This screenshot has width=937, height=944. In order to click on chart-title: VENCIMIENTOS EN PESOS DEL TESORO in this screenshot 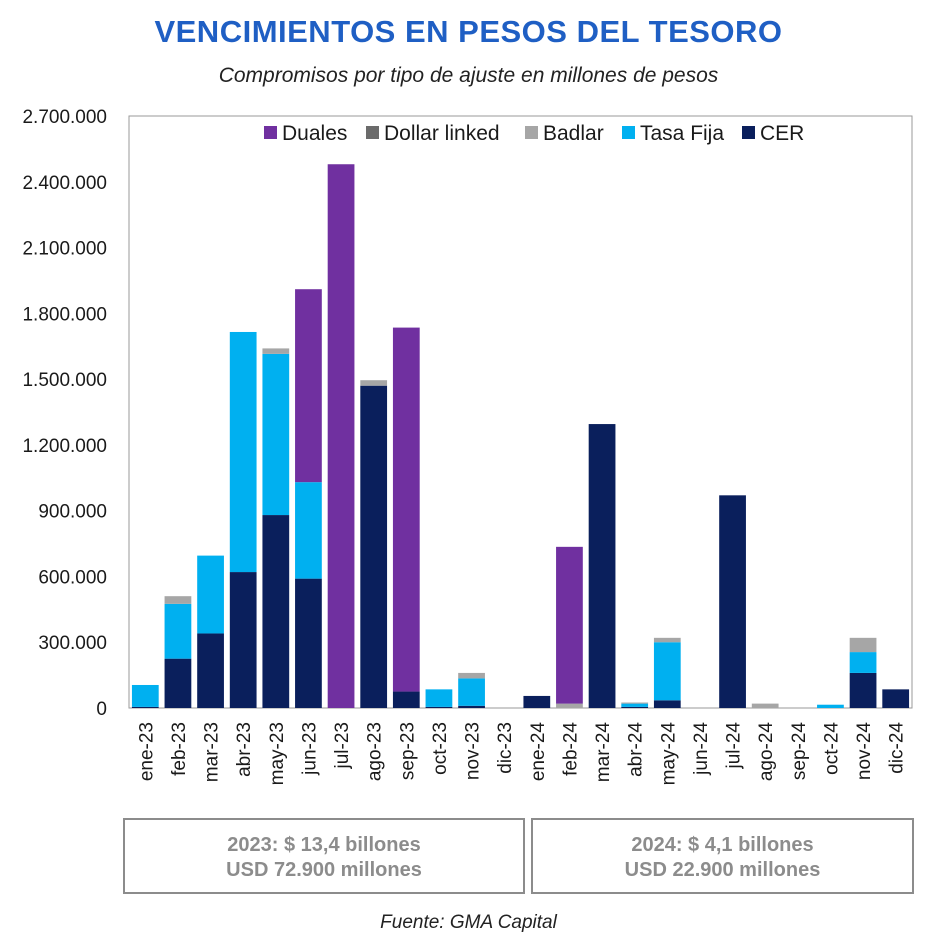, I will do `click(468, 31)`.